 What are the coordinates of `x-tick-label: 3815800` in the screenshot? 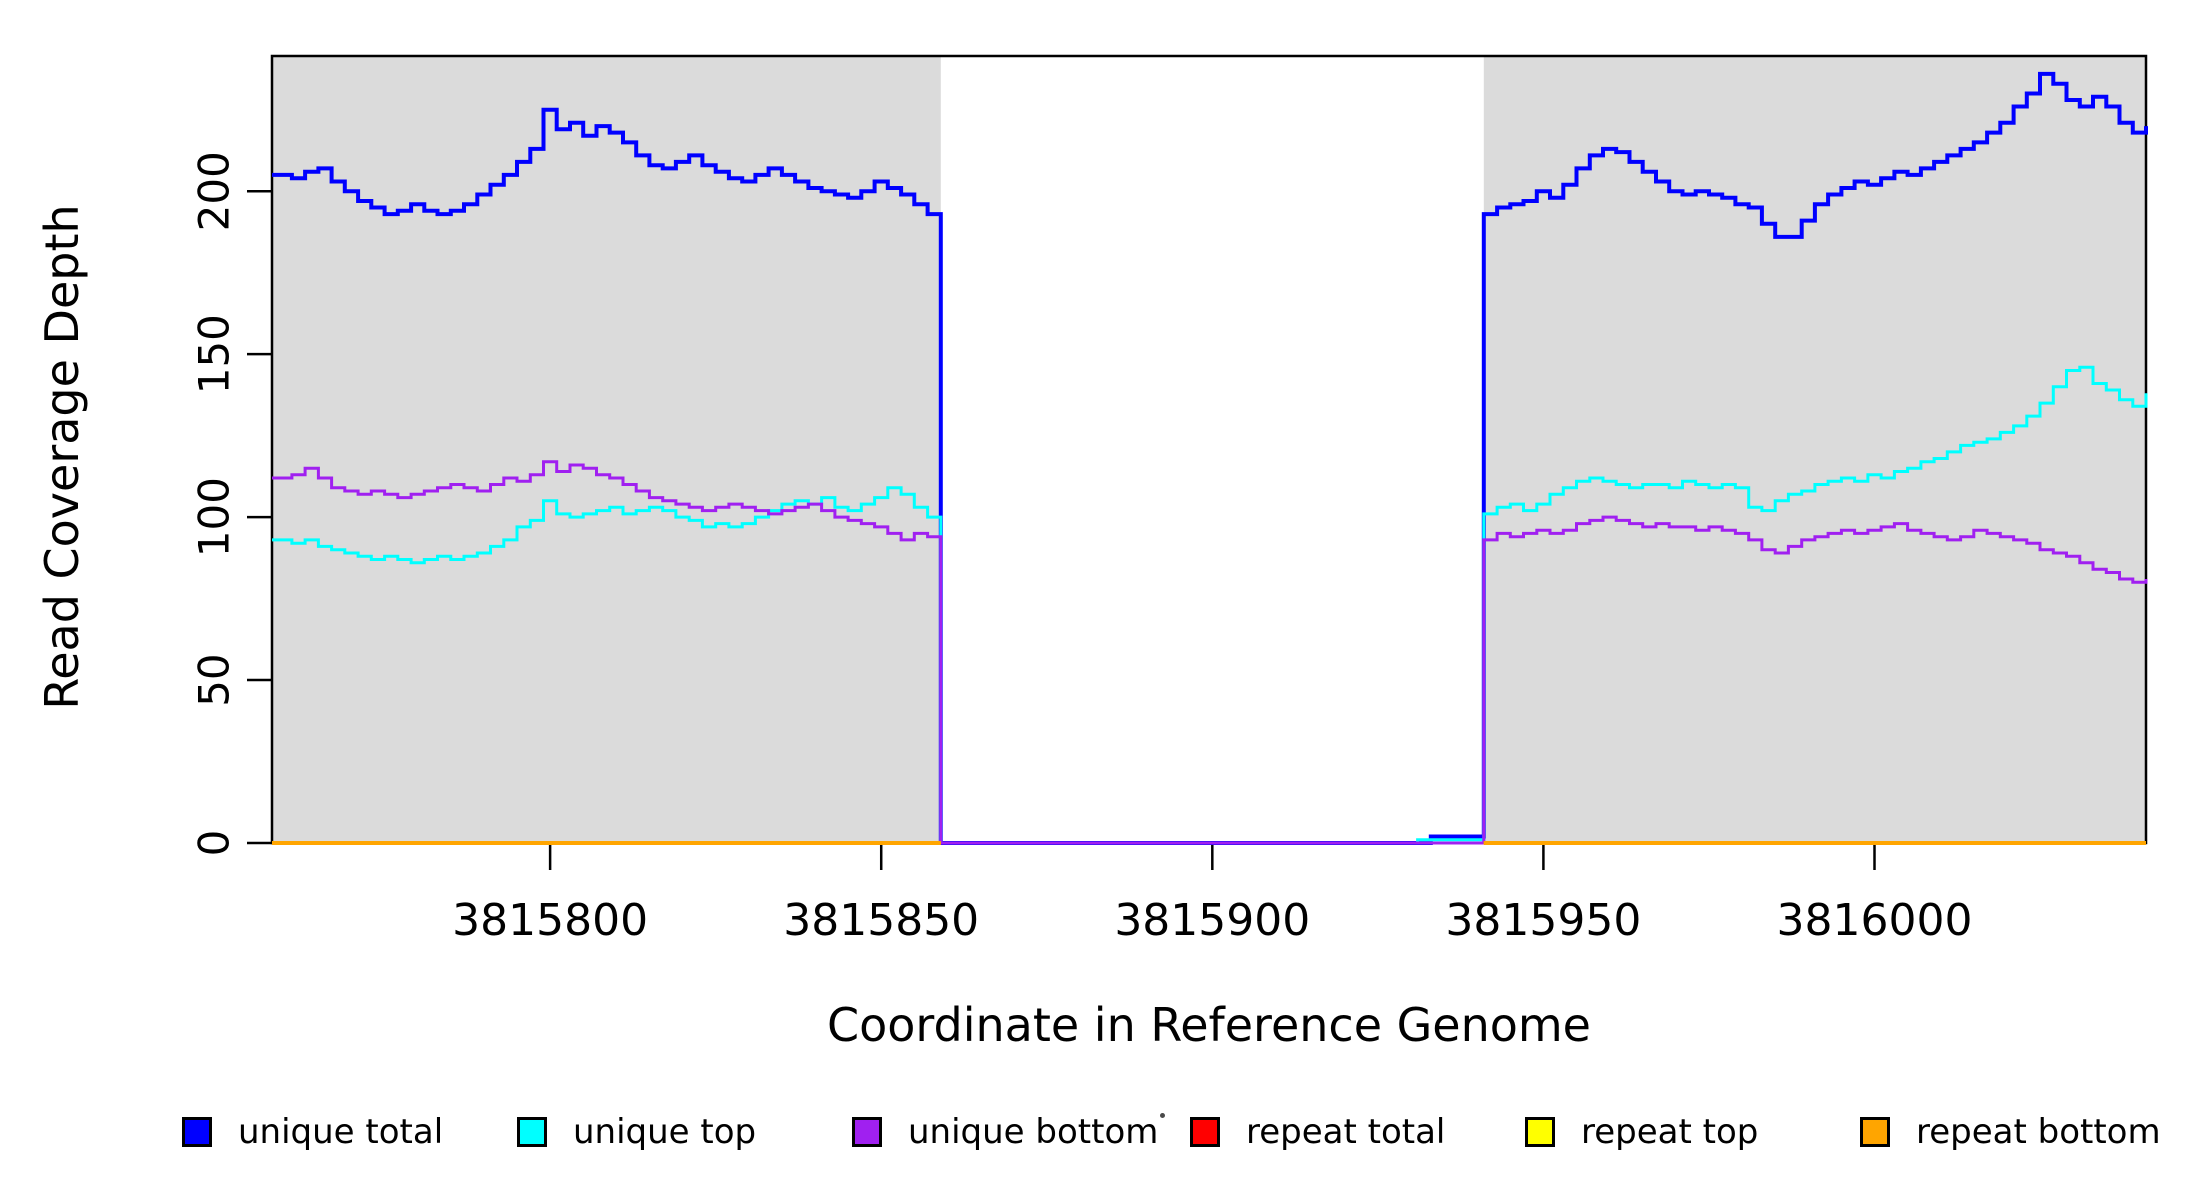 It's located at (550, 920).